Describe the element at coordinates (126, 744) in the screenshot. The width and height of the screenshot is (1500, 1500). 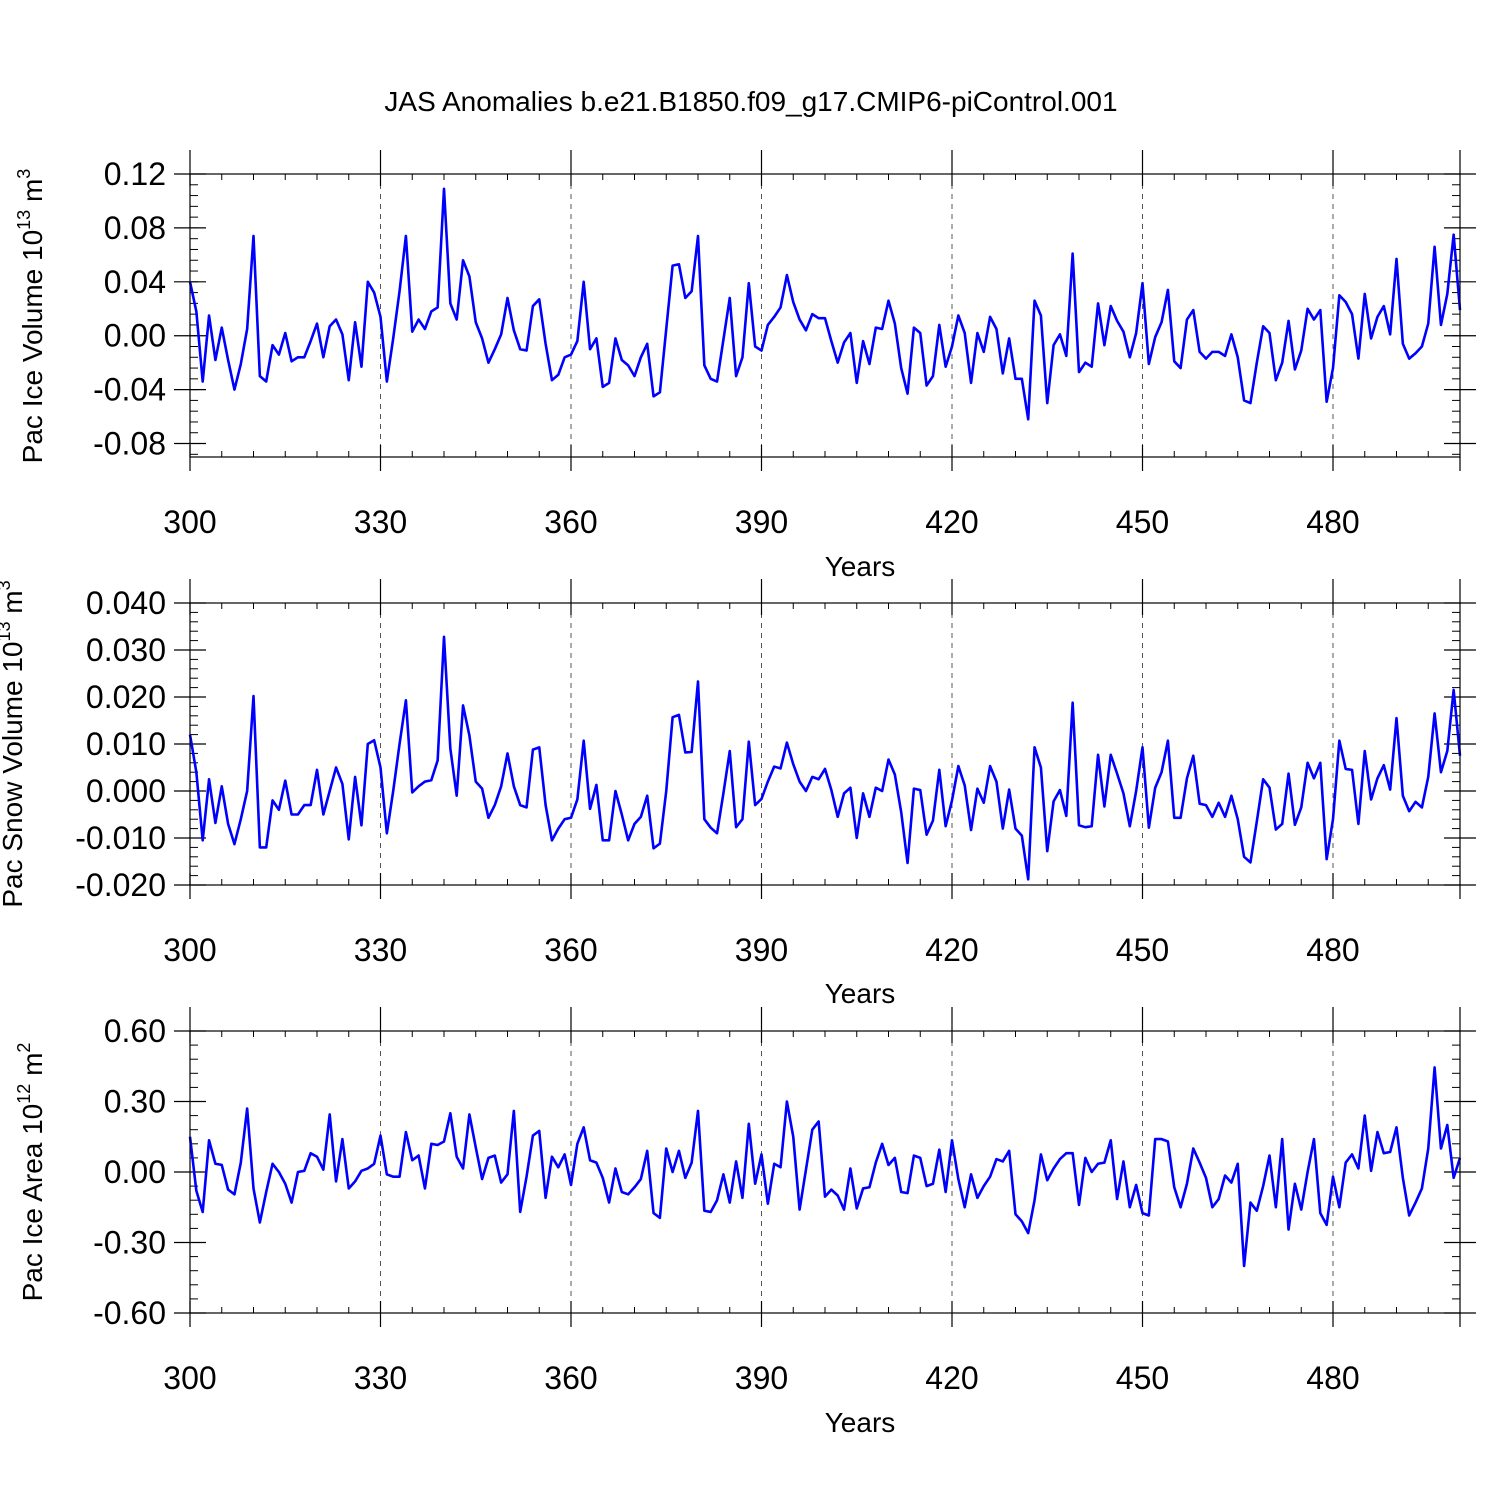
I see `y-tick-label: 0.010` at that location.